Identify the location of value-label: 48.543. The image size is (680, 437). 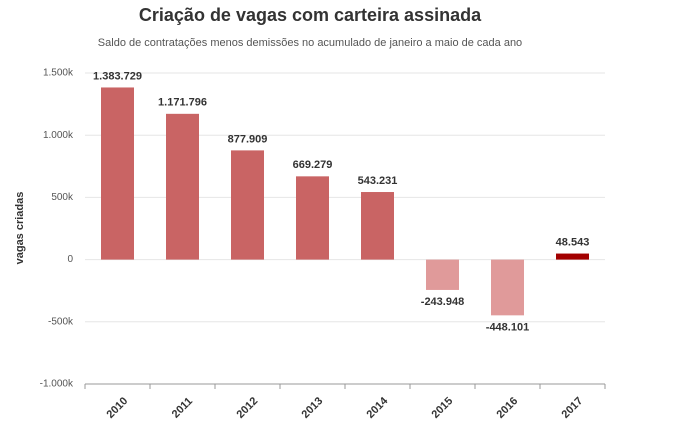
(573, 242).